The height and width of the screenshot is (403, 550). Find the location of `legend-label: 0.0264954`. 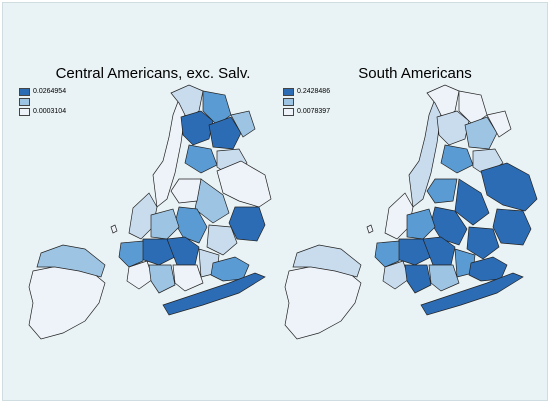

legend-label: 0.0264954 is located at coordinates (50, 91).